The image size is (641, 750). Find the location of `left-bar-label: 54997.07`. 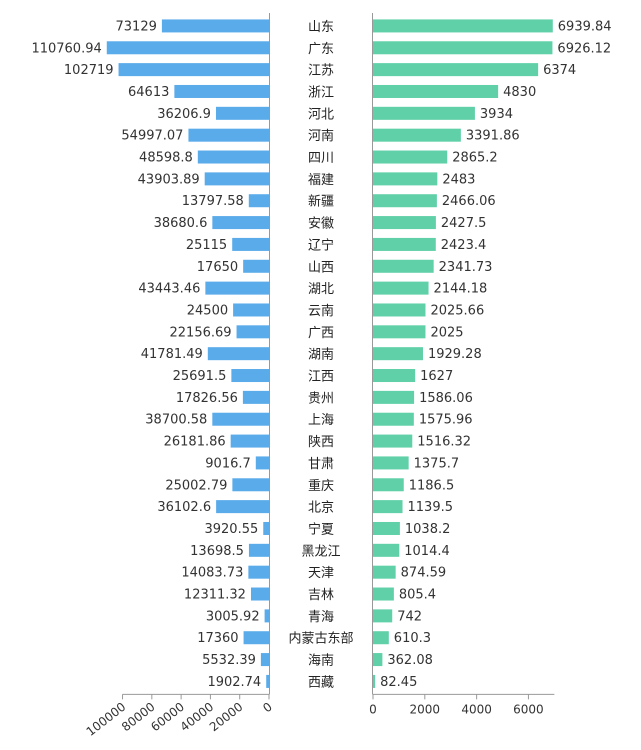

left-bar-label: 54997.07 is located at coordinates (152, 136).